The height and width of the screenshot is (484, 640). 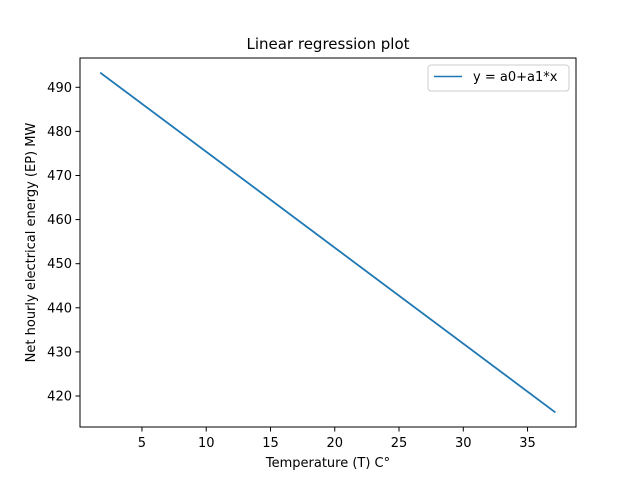 I want to click on y-tick-label: 440, so click(x=59, y=308).